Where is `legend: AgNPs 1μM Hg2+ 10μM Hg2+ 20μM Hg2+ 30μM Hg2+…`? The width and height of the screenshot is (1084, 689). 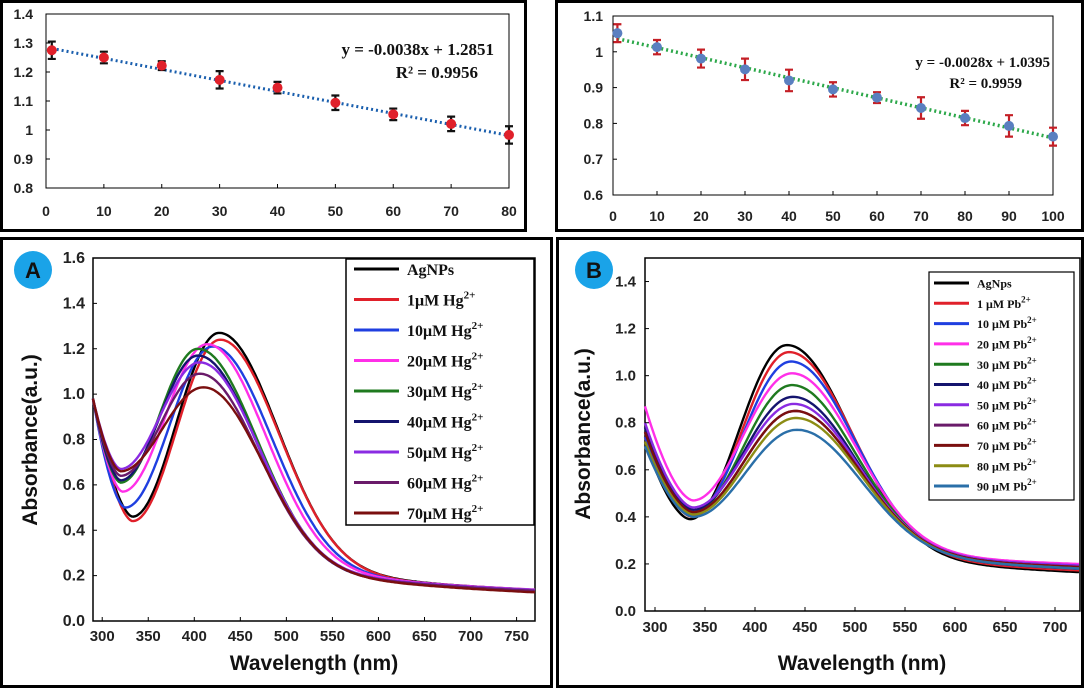
legend: AgNPs 1μM Hg2+ 10μM Hg2+ 20μM Hg2+ 30μM Hg2+… is located at coordinates (418, 392).